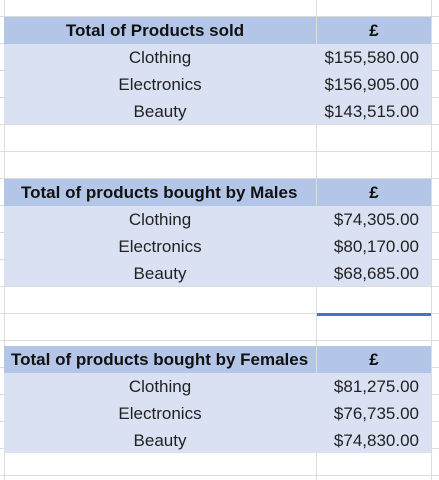  I want to click on value-label: $80,170.00, so click(376, 246).